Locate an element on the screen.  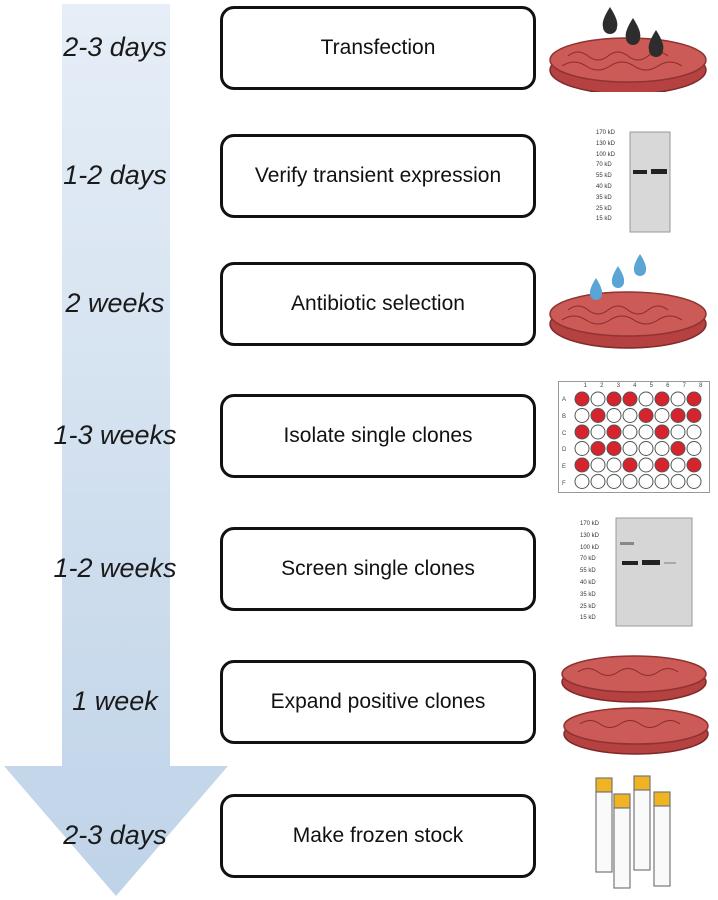
step-expand-clones-box: Expand positive clones is located at coordinates (378, 702).